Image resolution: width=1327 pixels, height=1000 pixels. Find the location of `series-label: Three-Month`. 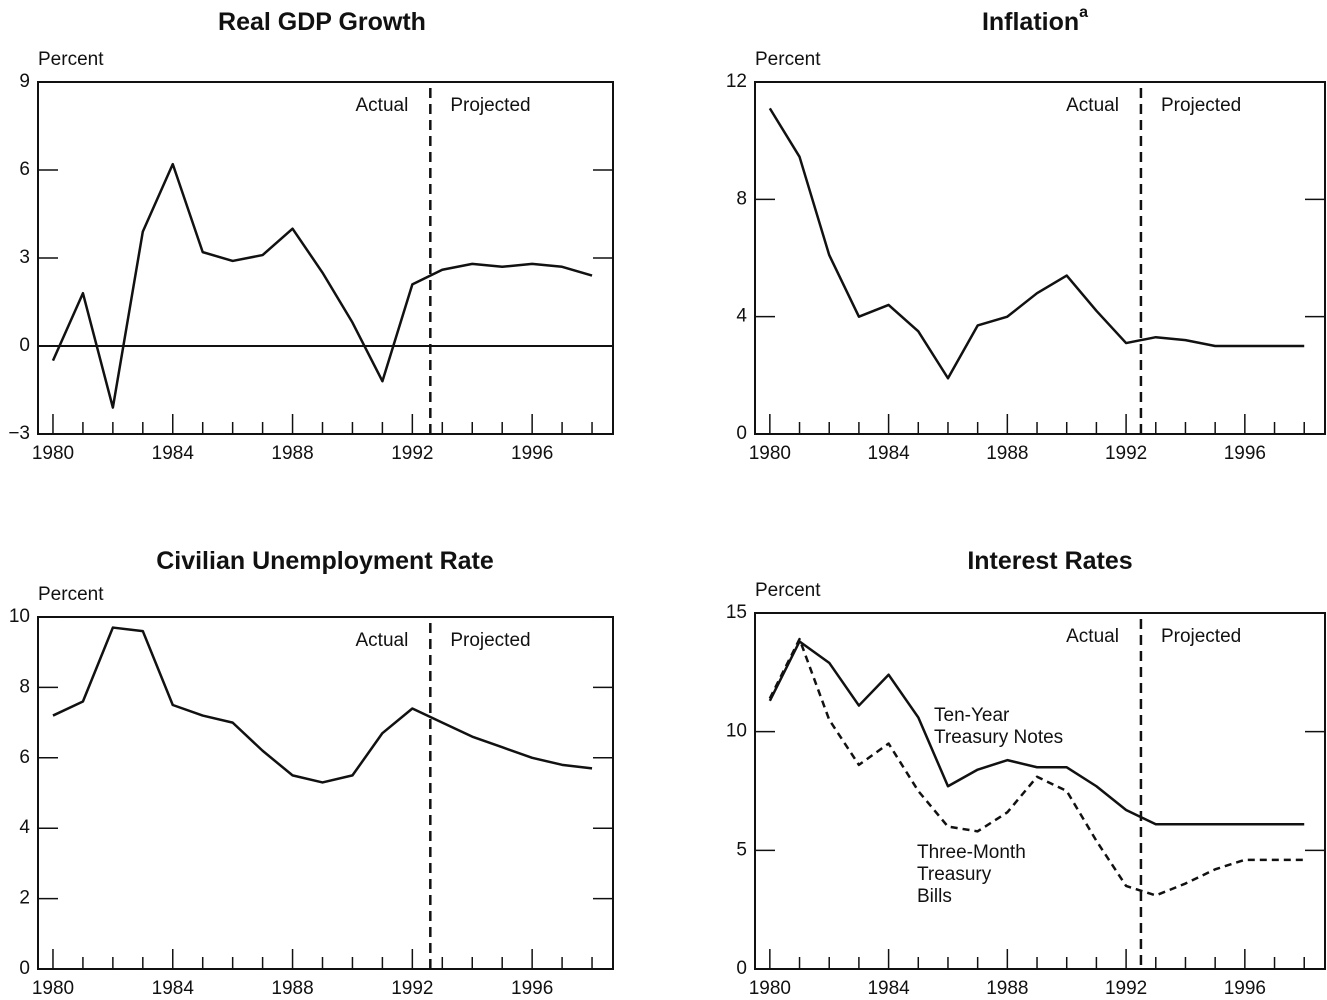

series-label: Three-Month is located at coordinates (971, 852).